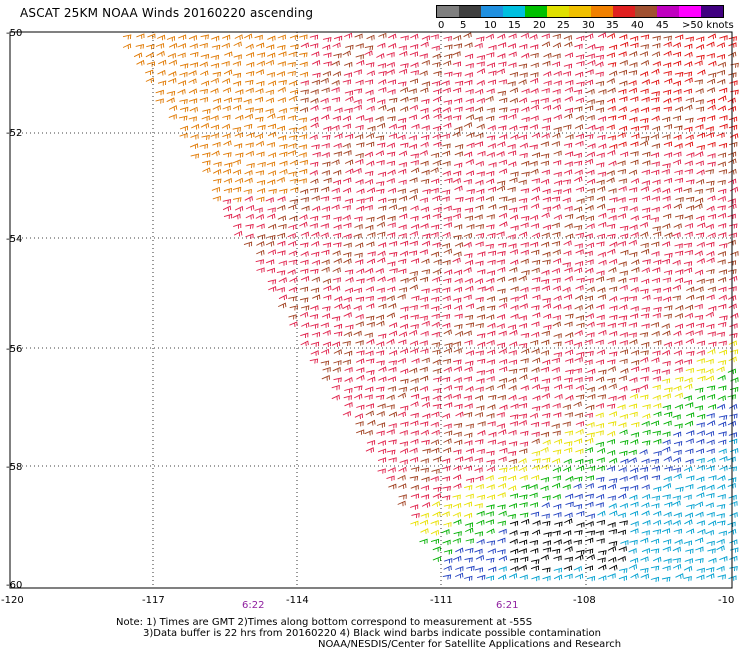 The height and width of the screenshot is (650, 740). Describe the element at coordinates (612, 25) in the screenshot. I see `legend-label: 35` at that location.